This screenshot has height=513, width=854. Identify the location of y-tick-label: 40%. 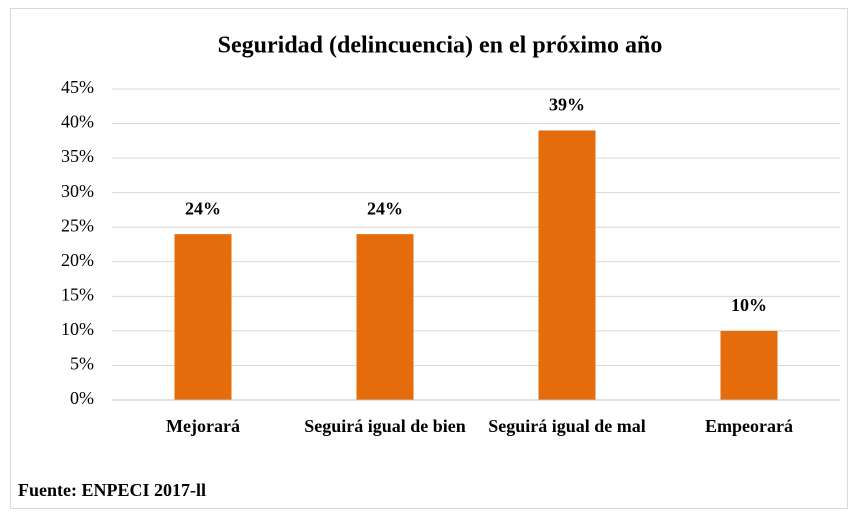
(77, 122).